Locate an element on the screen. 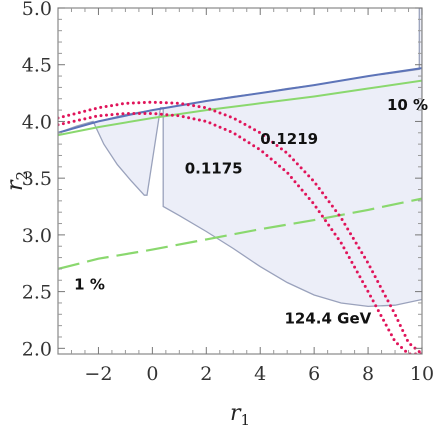 The height and width of the screenshot is (435, 436). x-tick-label: −2 is located at coordinates (98, 374).